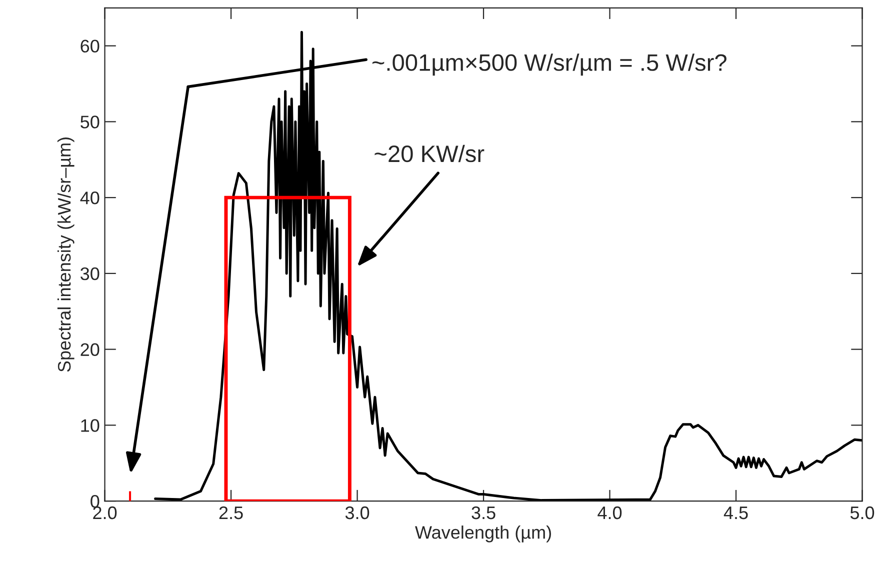 The width and height of the screenshot is (888, 563). What do you see at coordinates (90, 122) in the screenshot?
I see `y-tick-label: 50` at bounding box center [90, 122].